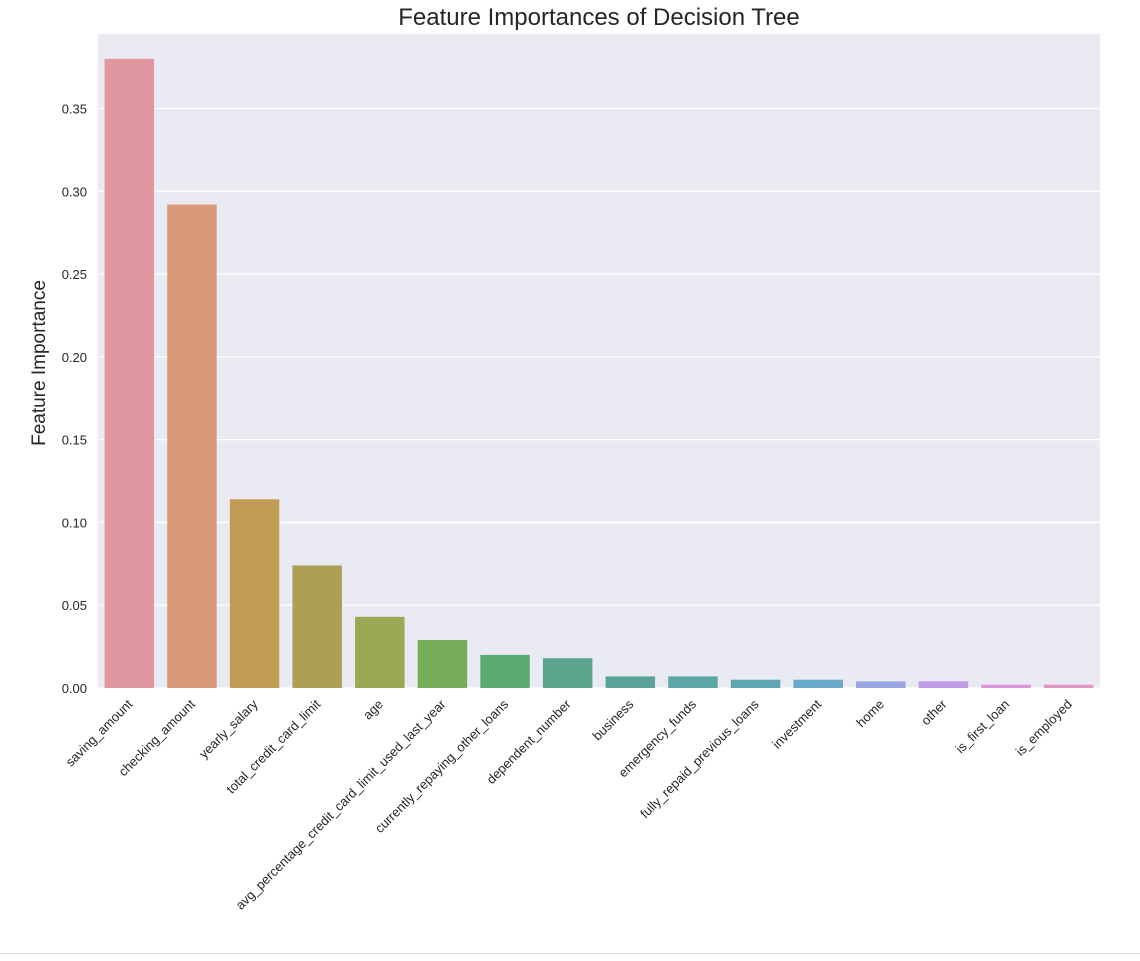 The height and width of the screenshot is (961, 1140). I want to click on bar-other, so click(943, 684).